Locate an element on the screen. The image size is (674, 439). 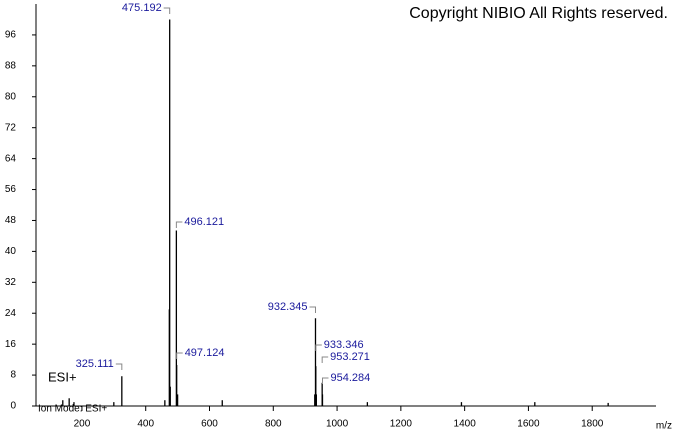
x-tick-label: 400 is located at coordinates (145, 424).